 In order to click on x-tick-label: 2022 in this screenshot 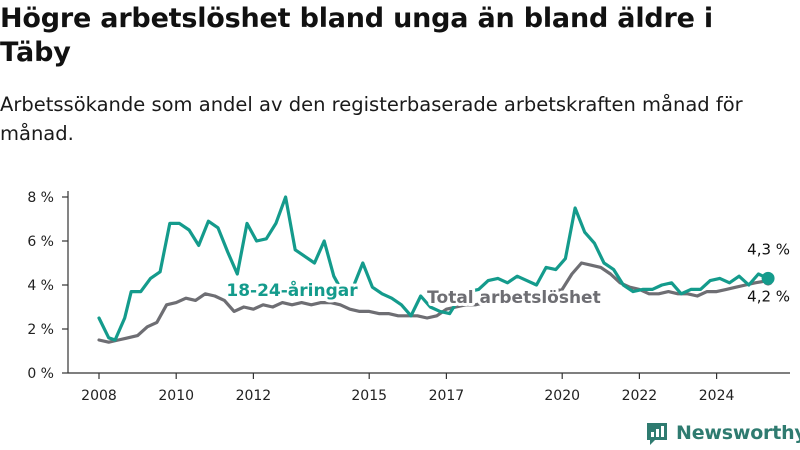, I will do `click(640, 396)`.